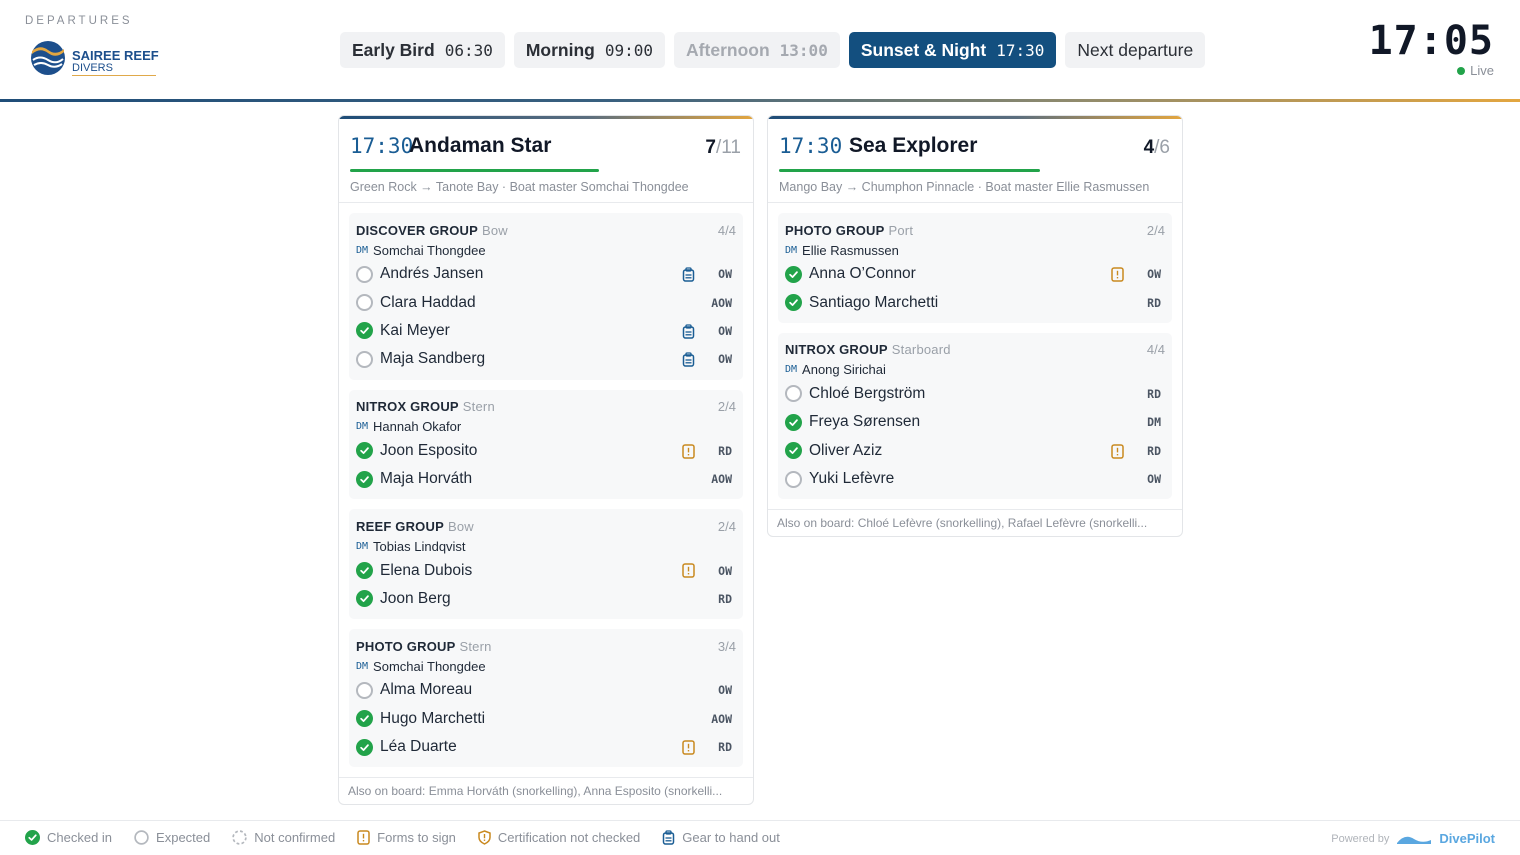 This screenshot has width=1520, height=855. What do you see at coordinates (546, 451) in the screenshot?
I see `diver-row: Joon Esposito RD` at bounding box center [546, 451].